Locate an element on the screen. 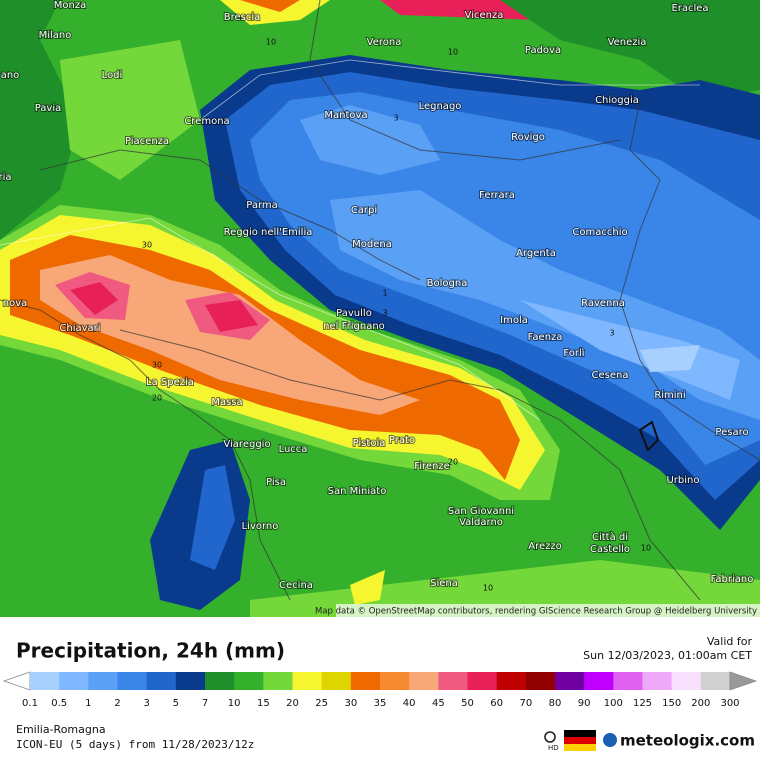  flag-black is located at coordinates (580, 733).